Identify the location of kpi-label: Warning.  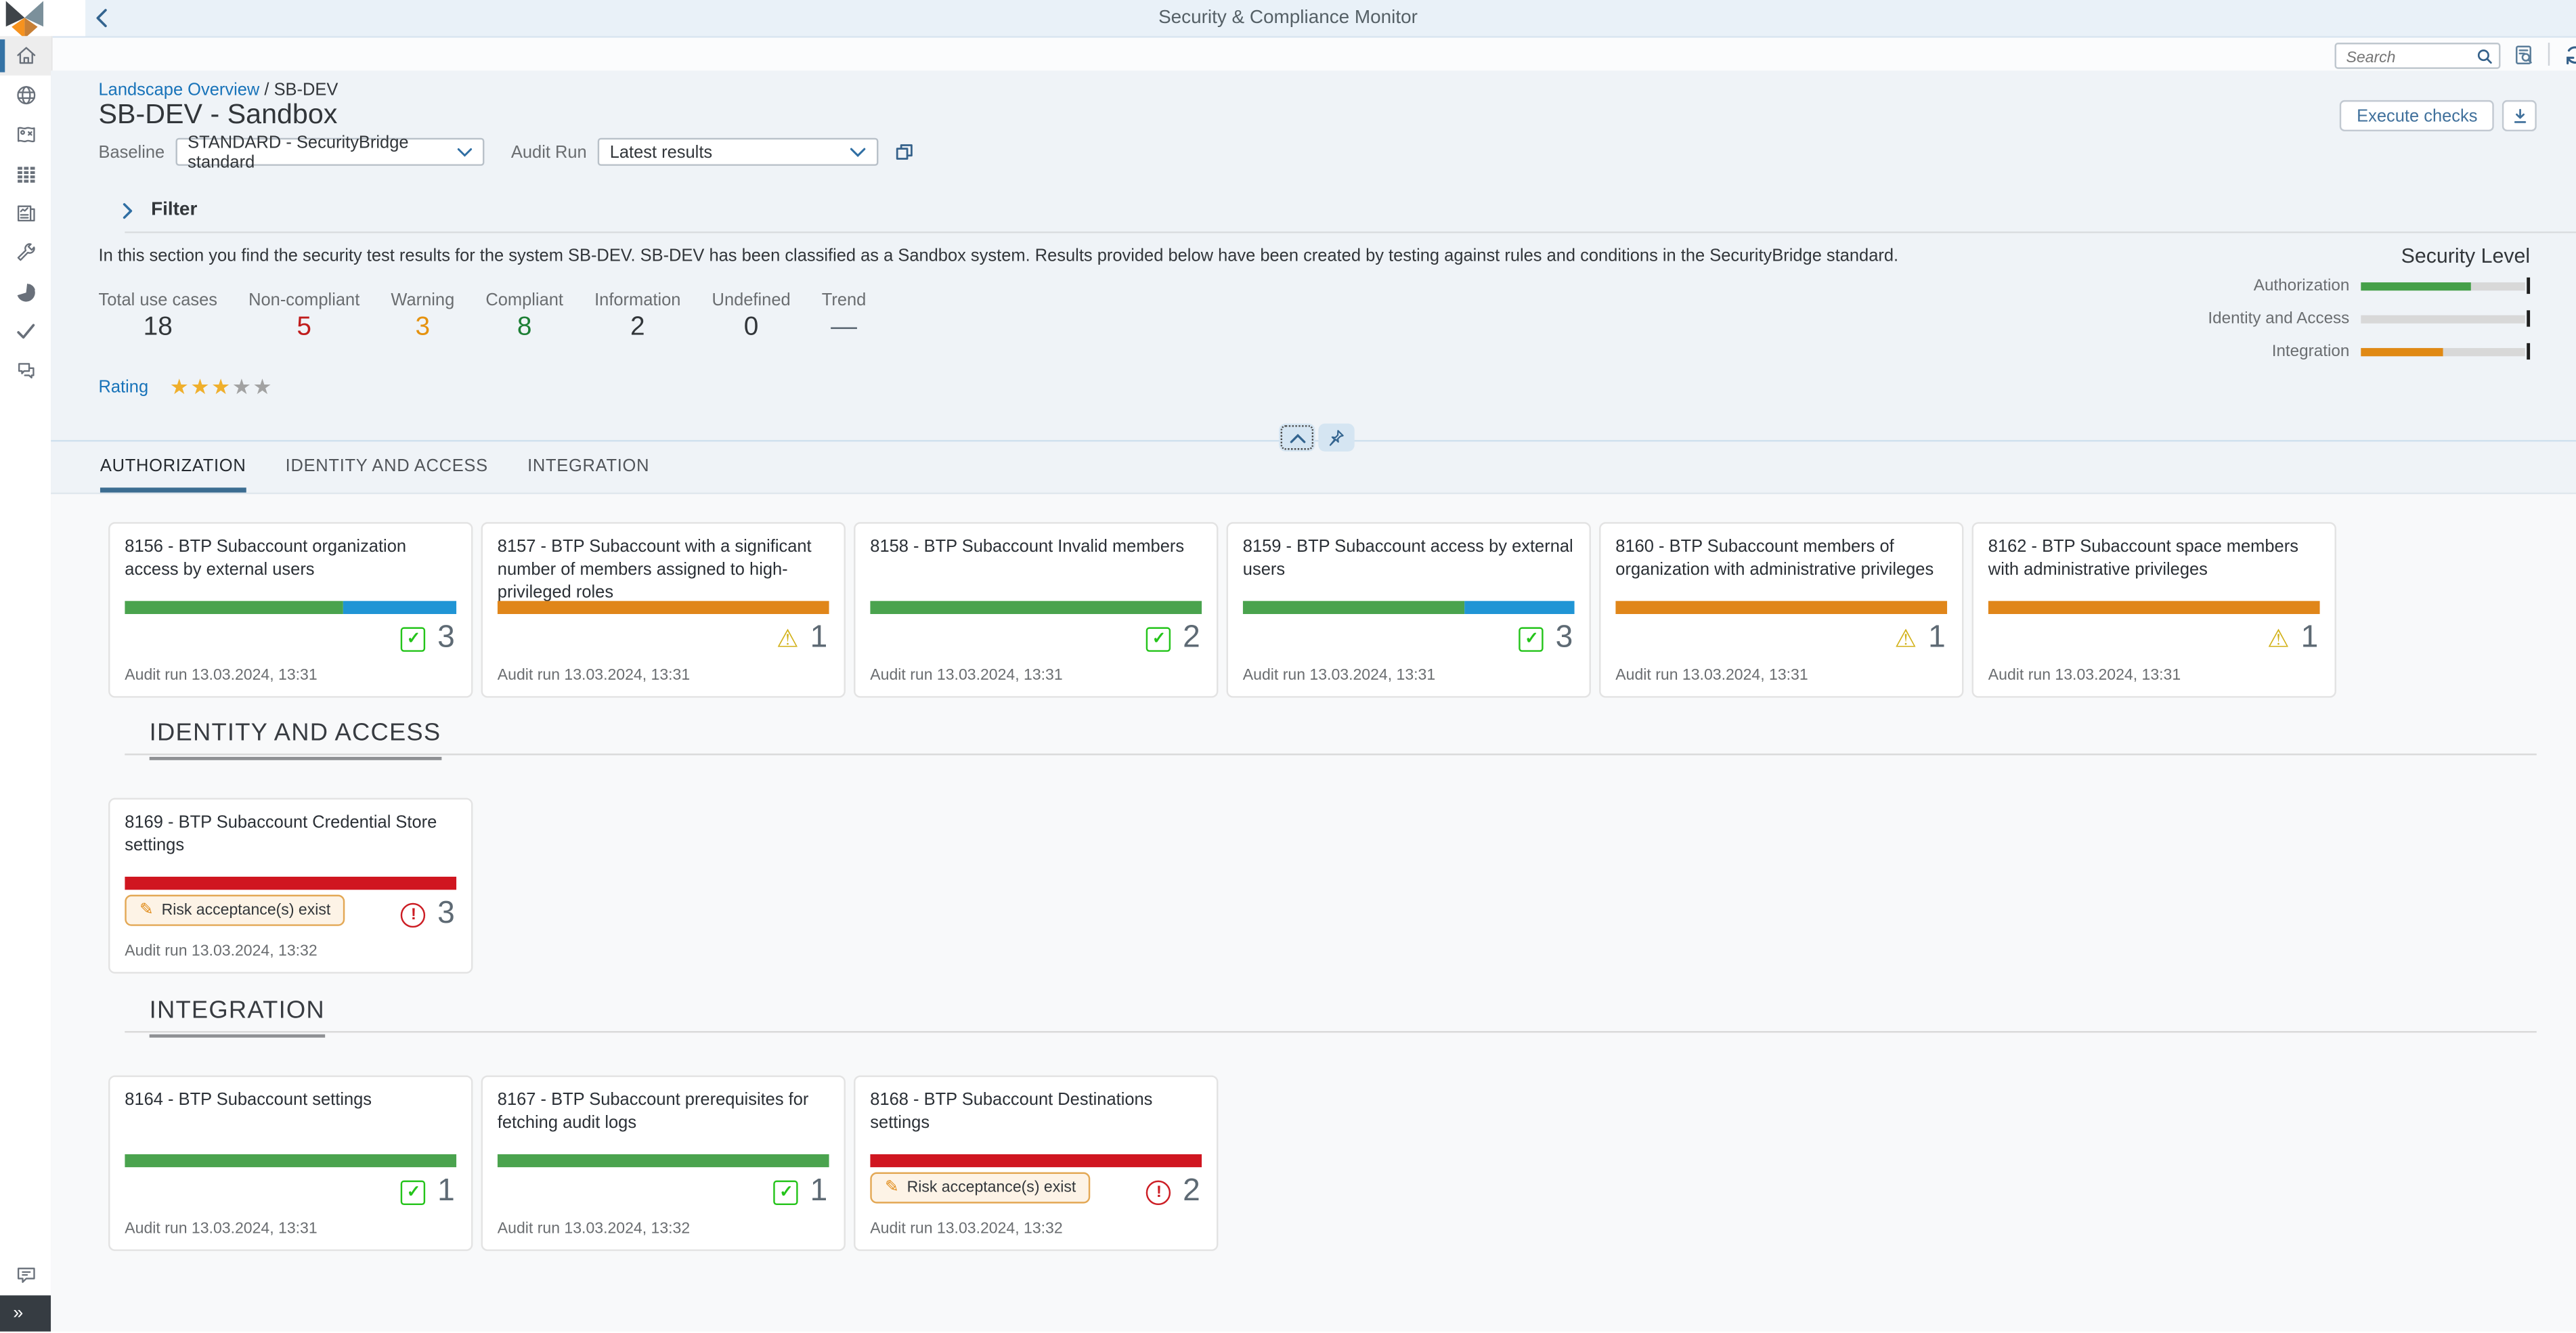
(423, 300).